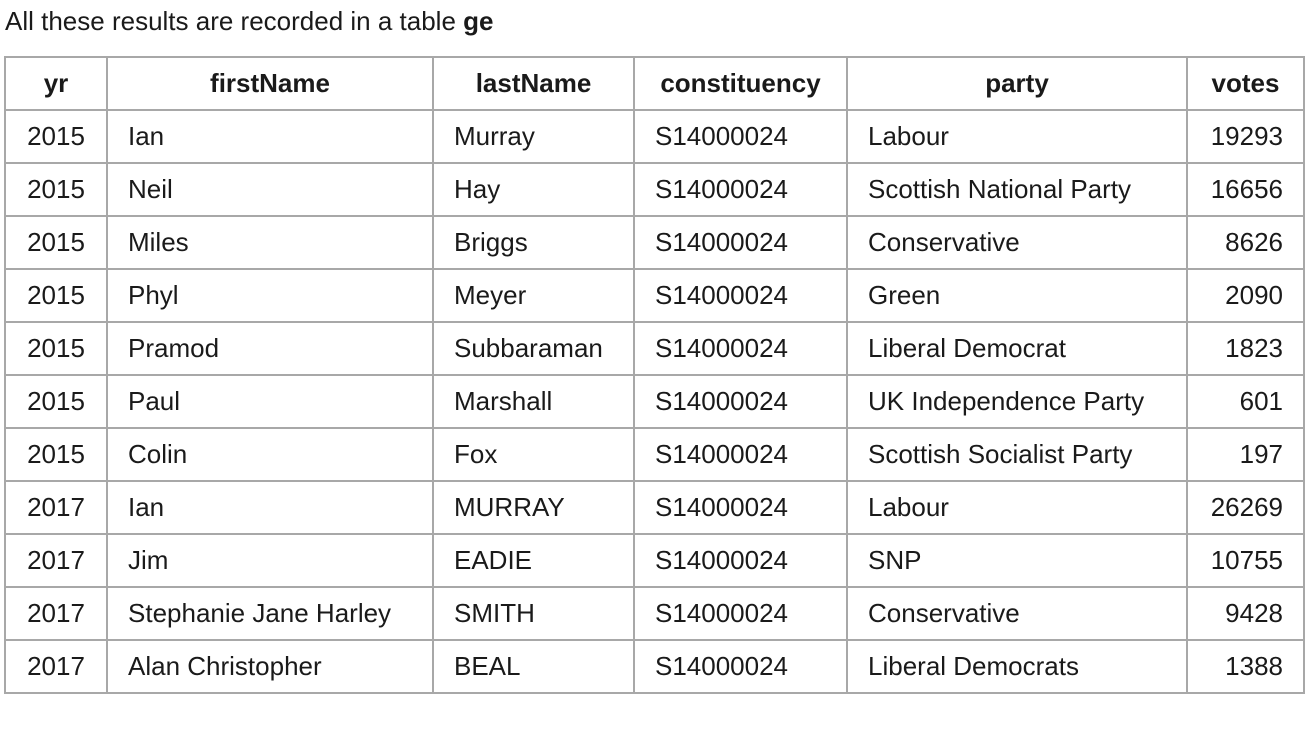 The image size is (1308, 744). Describe the element at coordinates (1245, 401) in the screenshot. I see `cell-votes: 601` at that location.